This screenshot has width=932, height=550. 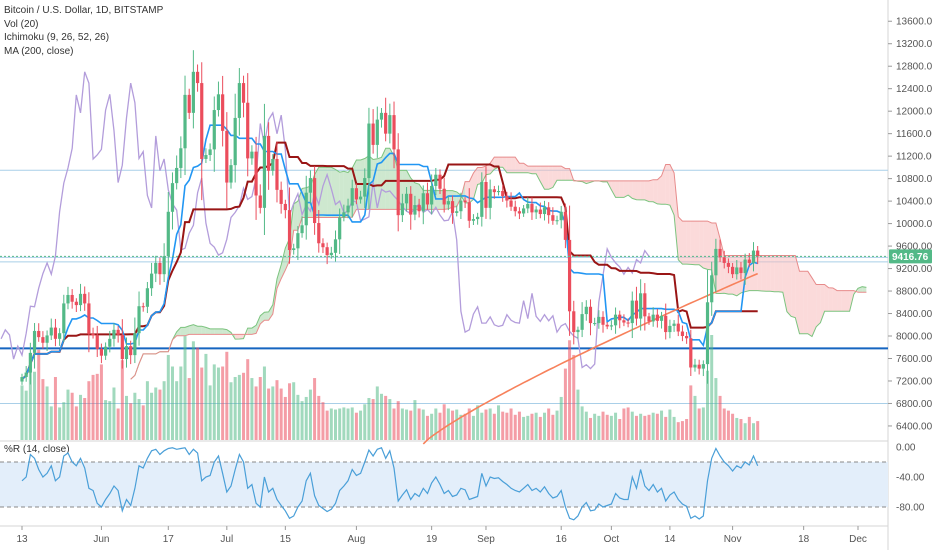 I want to click on wr-tick-label: -40.00, so click(x=910, y=478).